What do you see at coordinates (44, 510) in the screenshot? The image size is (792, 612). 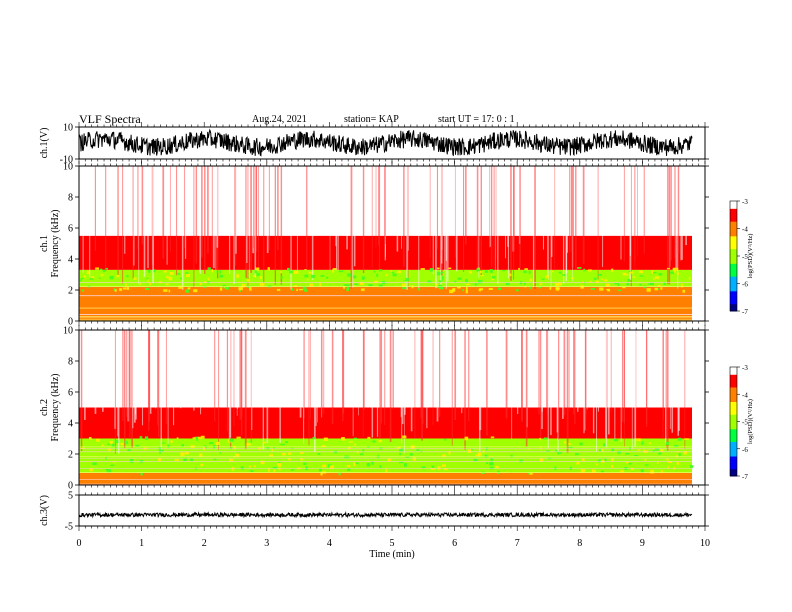 I see `y-axis-label: ch.3(V)` at bounding box center [44, 510].